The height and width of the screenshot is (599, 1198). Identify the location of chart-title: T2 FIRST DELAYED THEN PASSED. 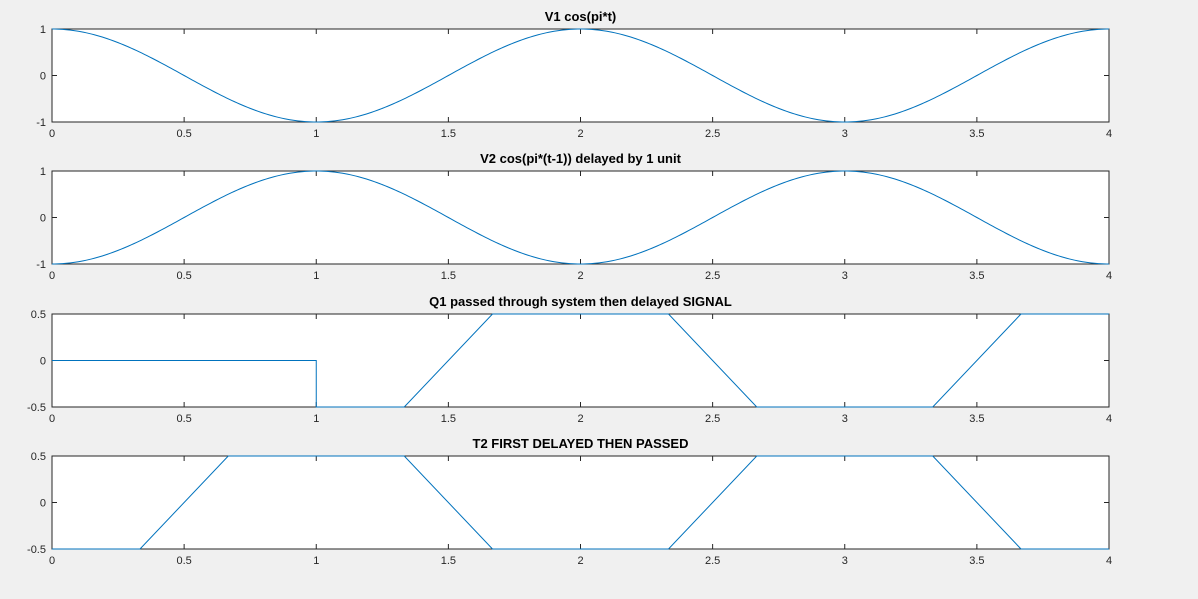
(581, 443).